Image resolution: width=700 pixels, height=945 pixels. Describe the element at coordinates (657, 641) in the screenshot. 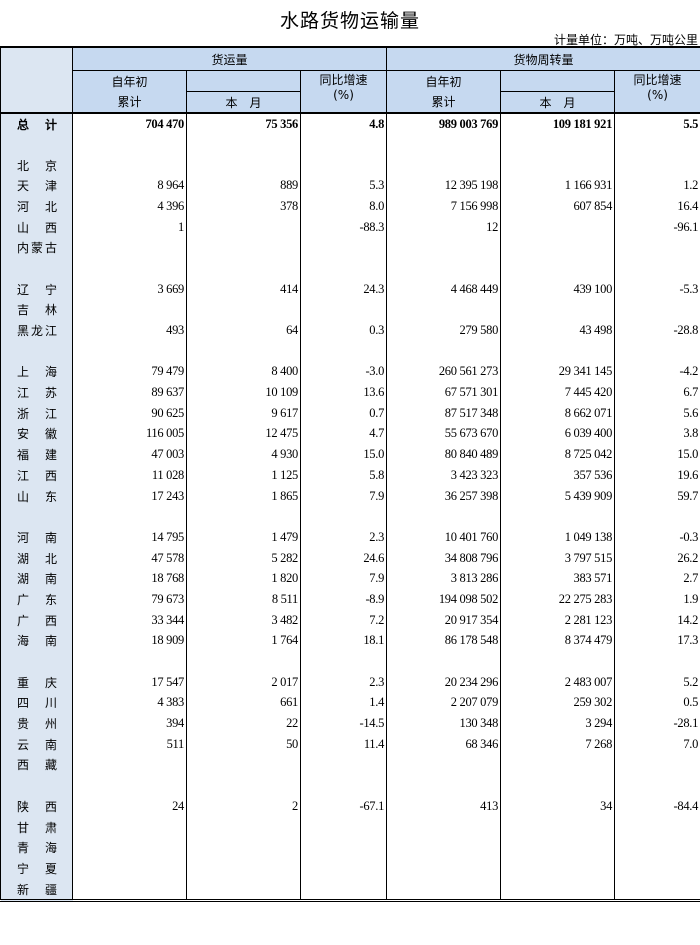

I see `value-cell: 17.3` at that location.